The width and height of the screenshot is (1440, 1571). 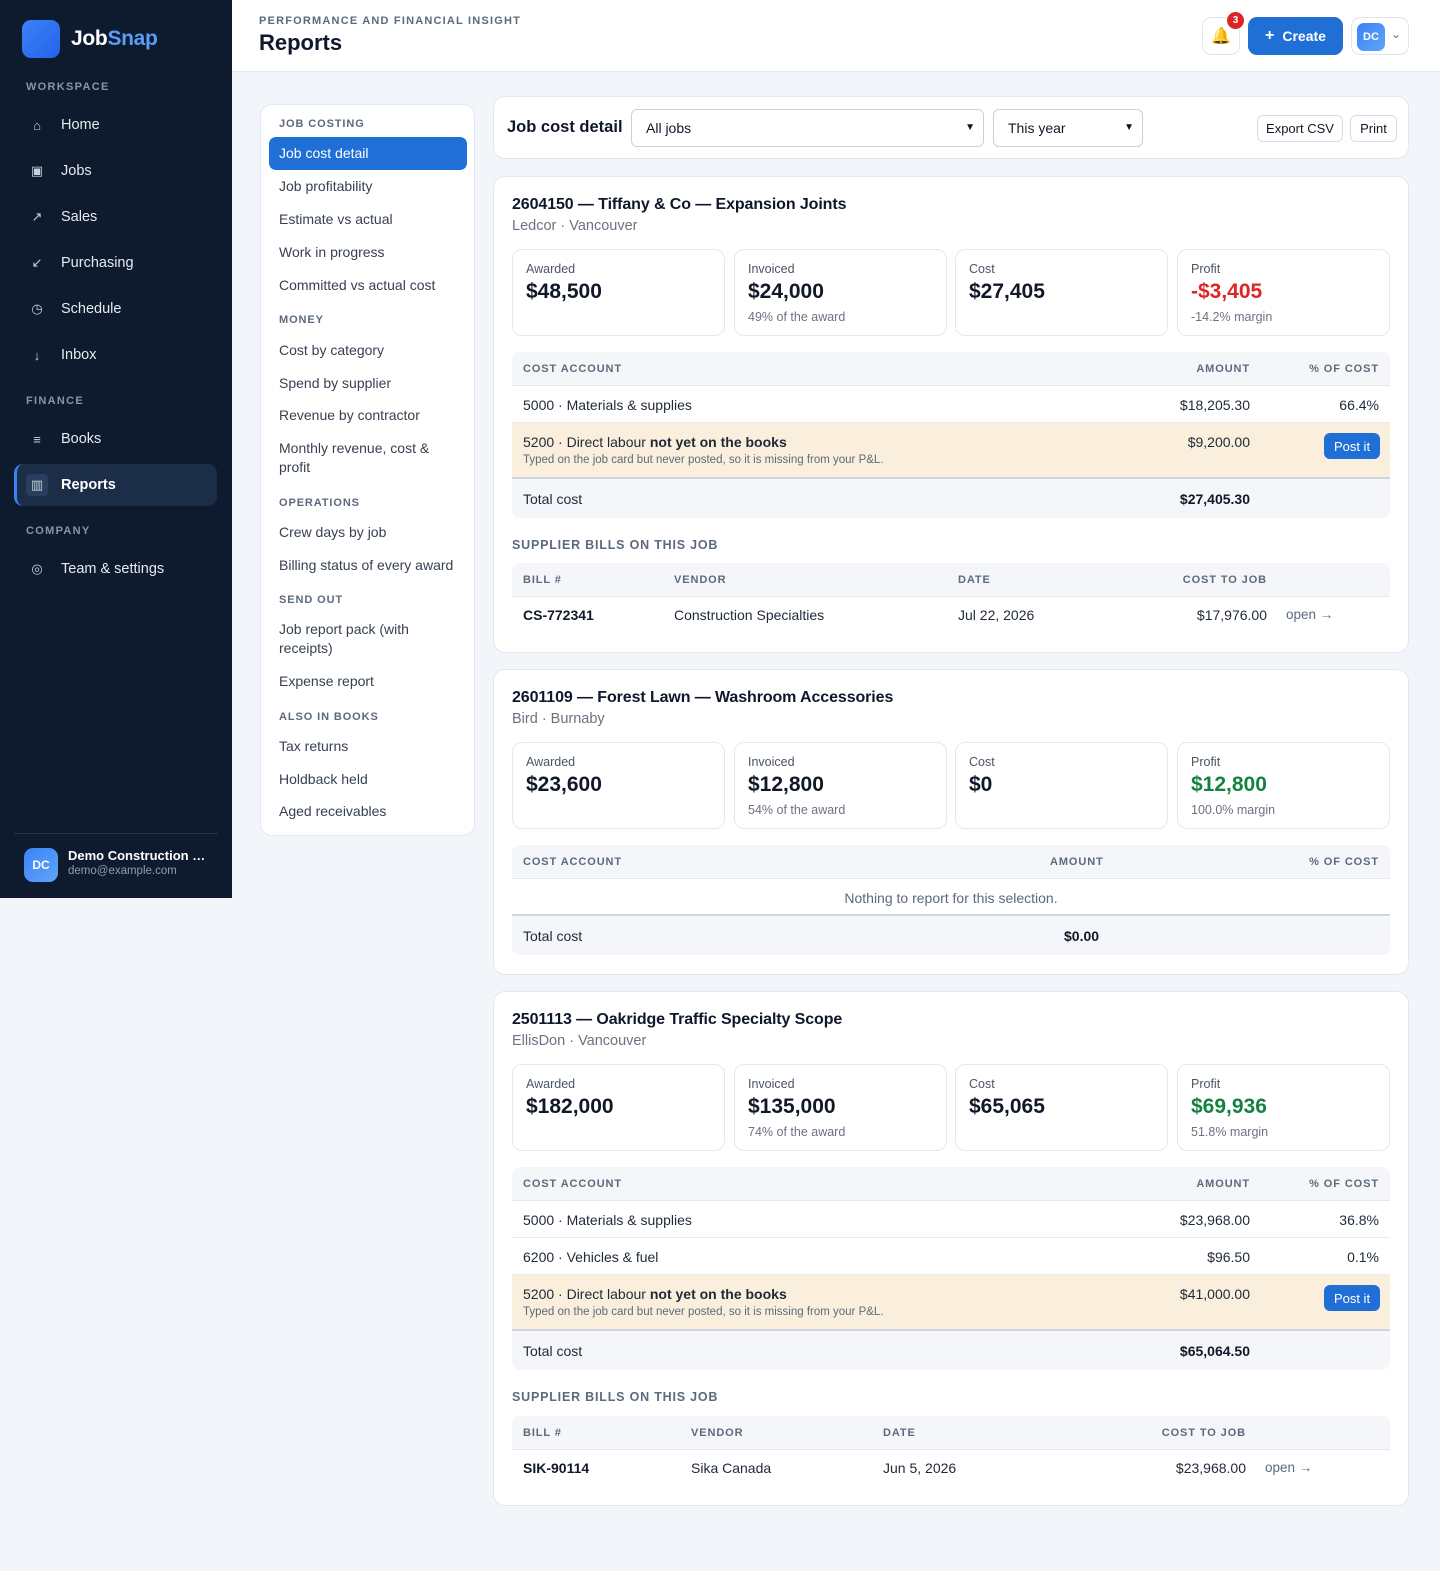 I want to click on bill-date: Jun 5, 2026, so click(x=920, y=1468).